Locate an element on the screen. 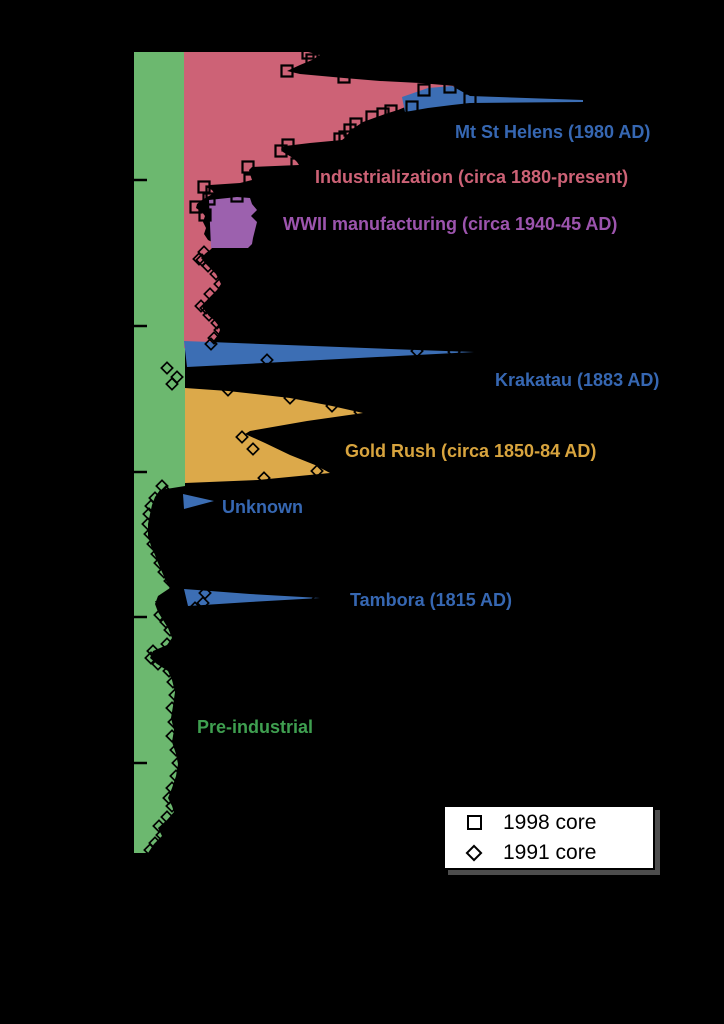 The image size is (724, 1024). legend-label: 1998 core is located at coordinates (550, 822).